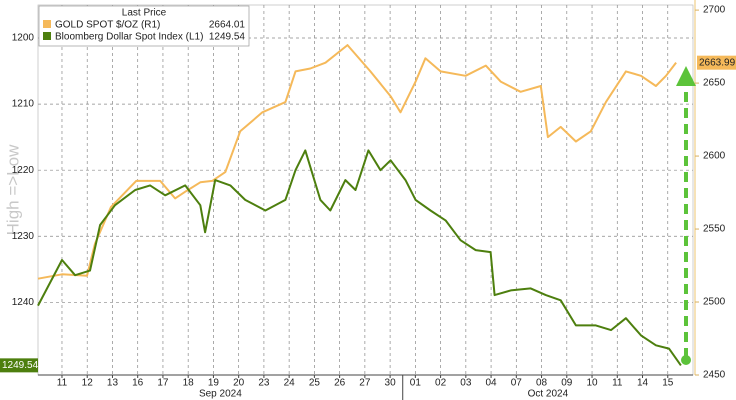 This screenshot has width=736, height=400. Describe the element at coordinates (144, 13) in the screenshot. I see `legend-title: Last Price` at that location.